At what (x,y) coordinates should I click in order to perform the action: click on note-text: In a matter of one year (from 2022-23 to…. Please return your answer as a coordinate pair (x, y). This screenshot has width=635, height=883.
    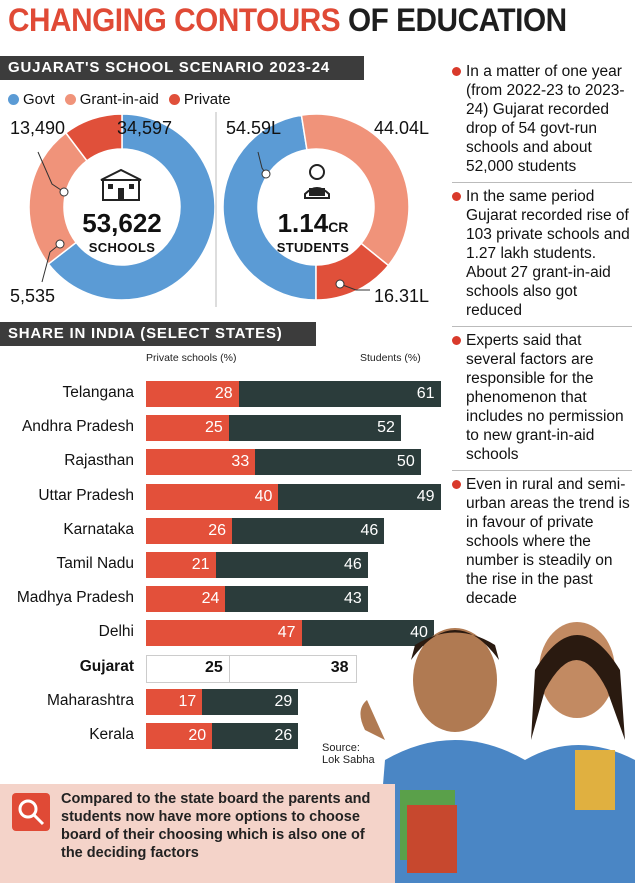
    Looking at the image, I should click on (545, 119).